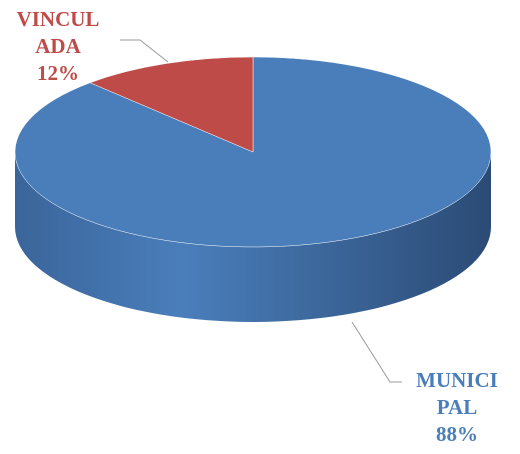  Describe the element at coordinates (58, 73) in the screenshot. I see `value-label: 12%` at that location.